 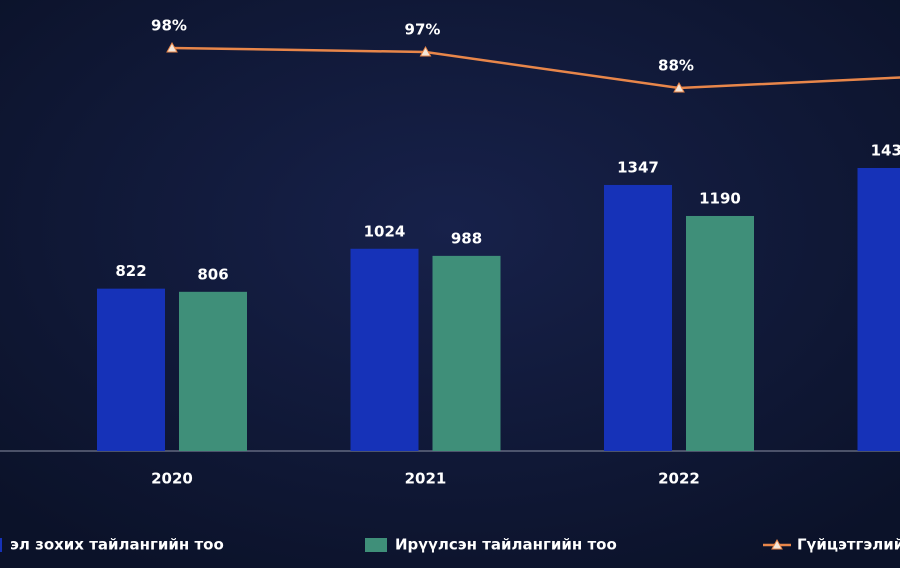 What do you see at coordinates (885, 150) in the screenshot?
I see `bar-value-label: 1433` at bounding box center [885, 150].